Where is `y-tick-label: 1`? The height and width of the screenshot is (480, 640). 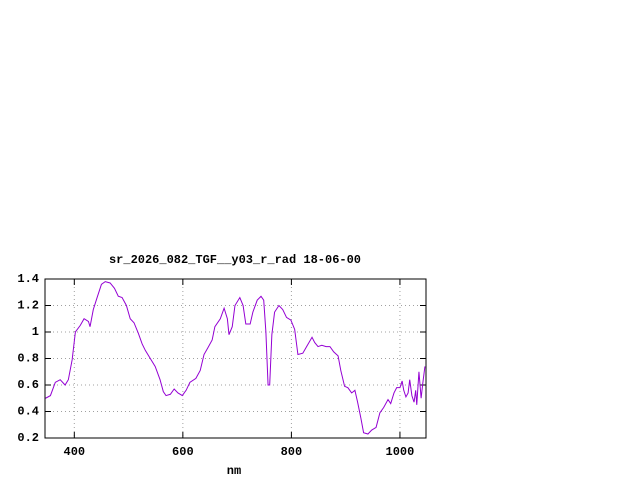
y-tick-label: 1 is located at coordinates (35, 332).